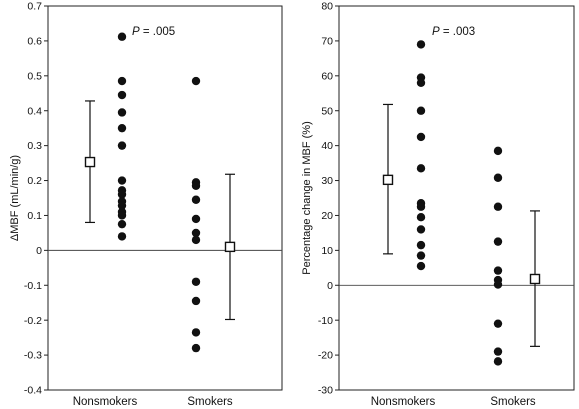 The height and width of the screenshot is (409, 579). I want to click on left-data-points, so click(159, 192).